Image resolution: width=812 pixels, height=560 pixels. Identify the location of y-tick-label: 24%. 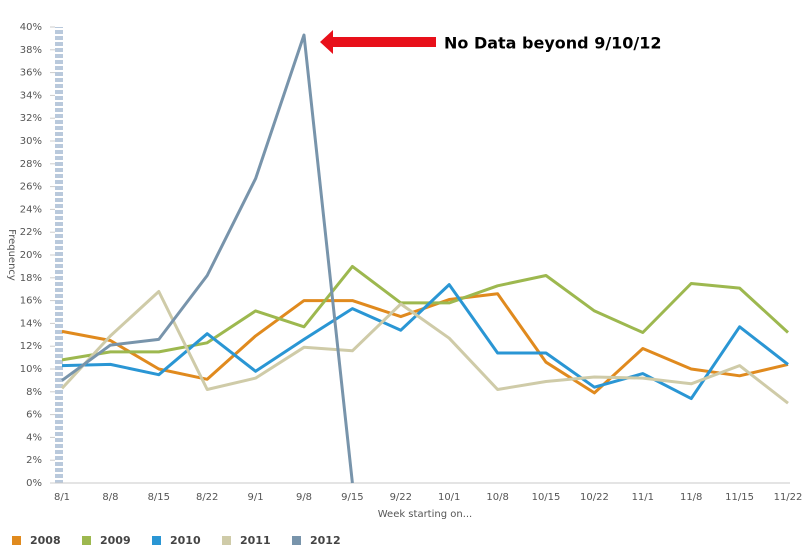
(31, 209).